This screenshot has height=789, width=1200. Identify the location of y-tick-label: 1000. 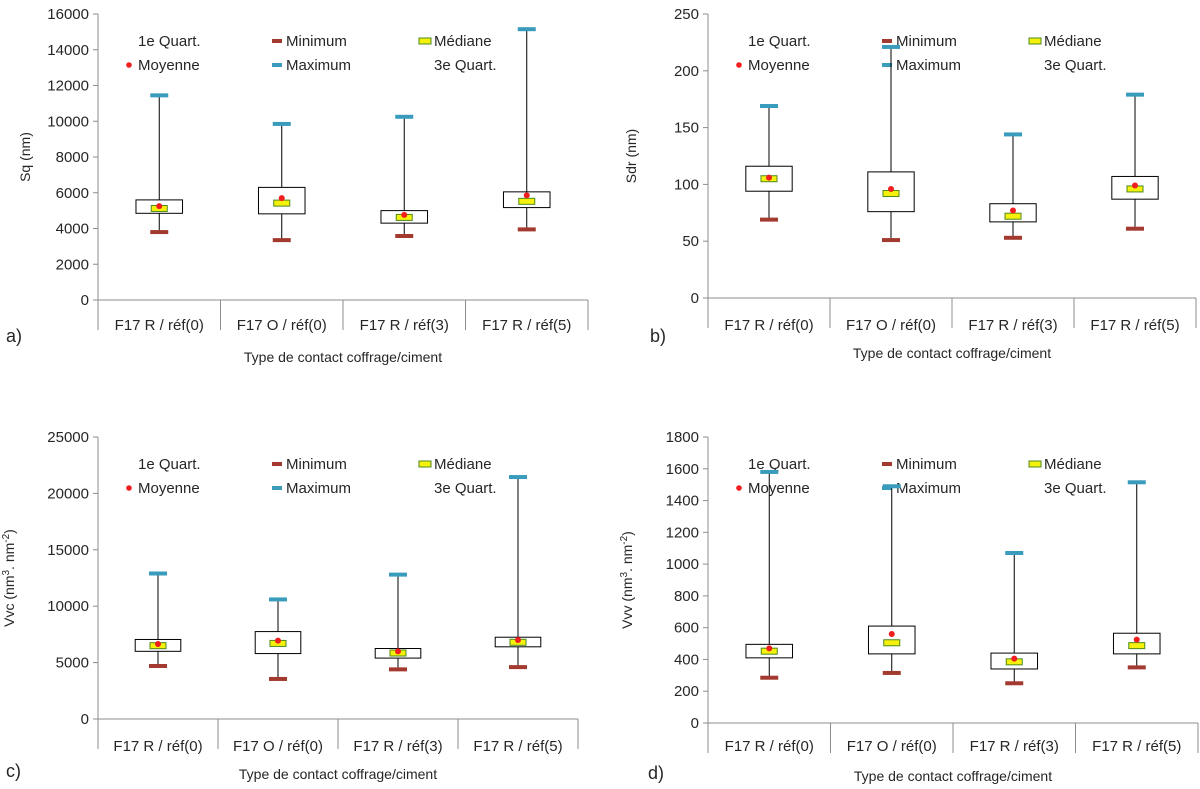
(682, 564).